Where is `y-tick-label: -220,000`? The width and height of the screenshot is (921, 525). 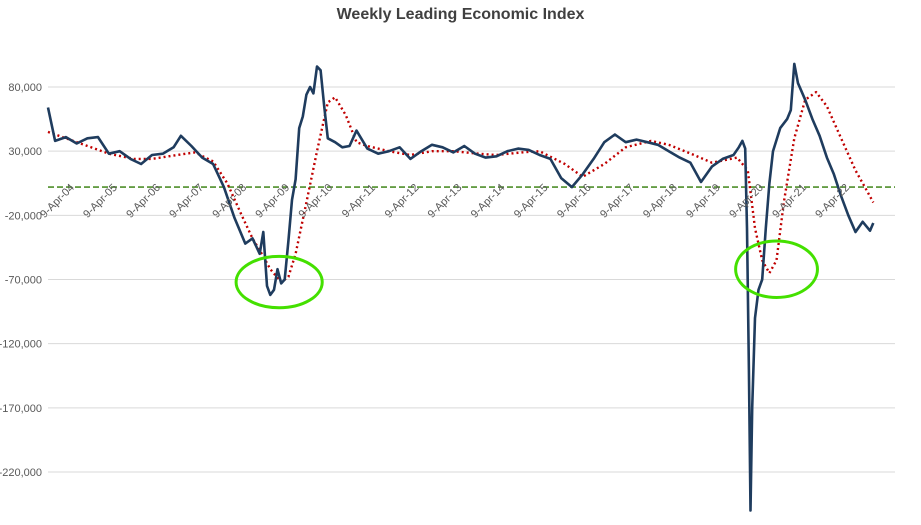 y-tick-label: -220,000 is located at coordinates (21, 473).